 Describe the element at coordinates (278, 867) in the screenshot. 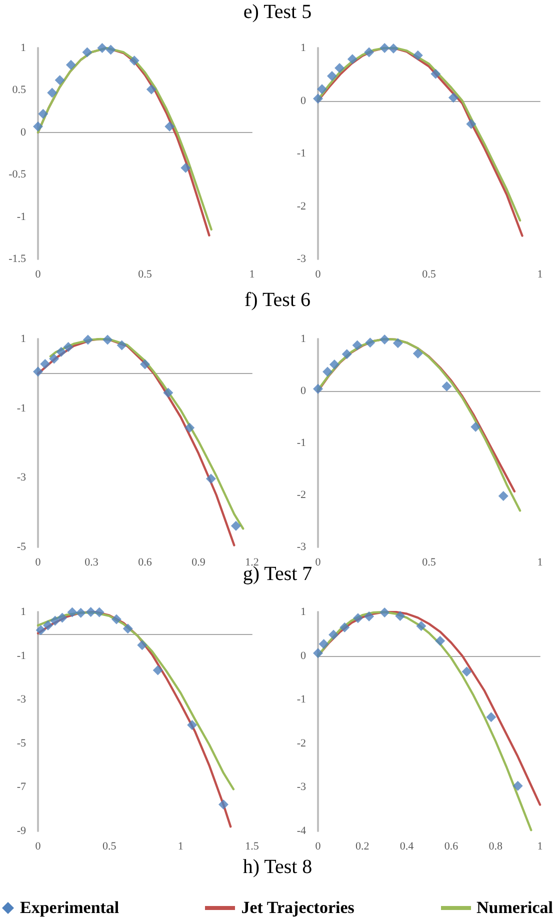

I see `text: h) Test 8` at that location.